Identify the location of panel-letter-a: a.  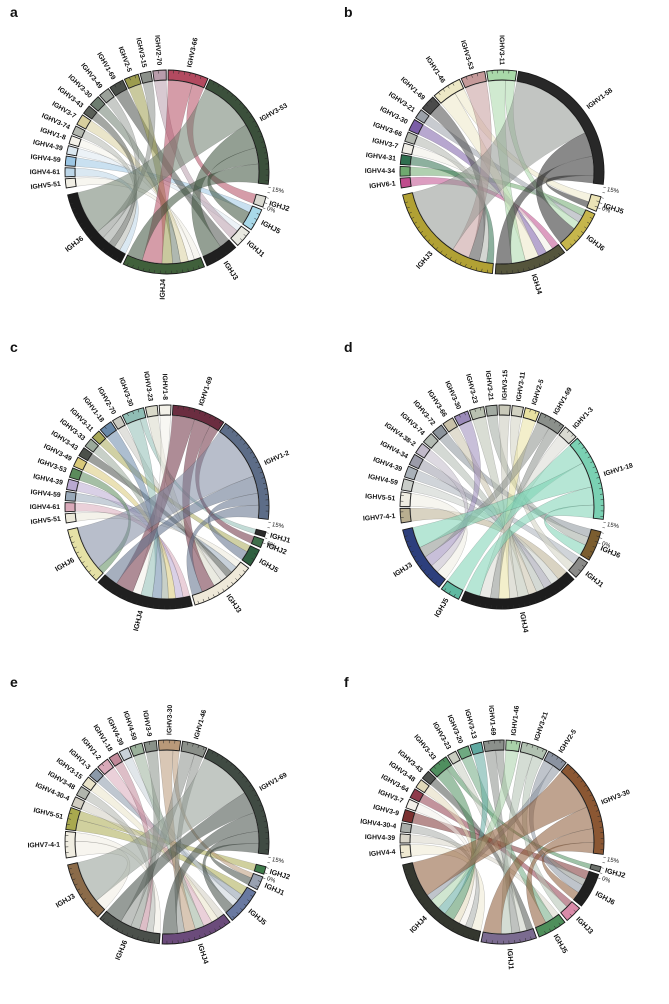
(14, 12).